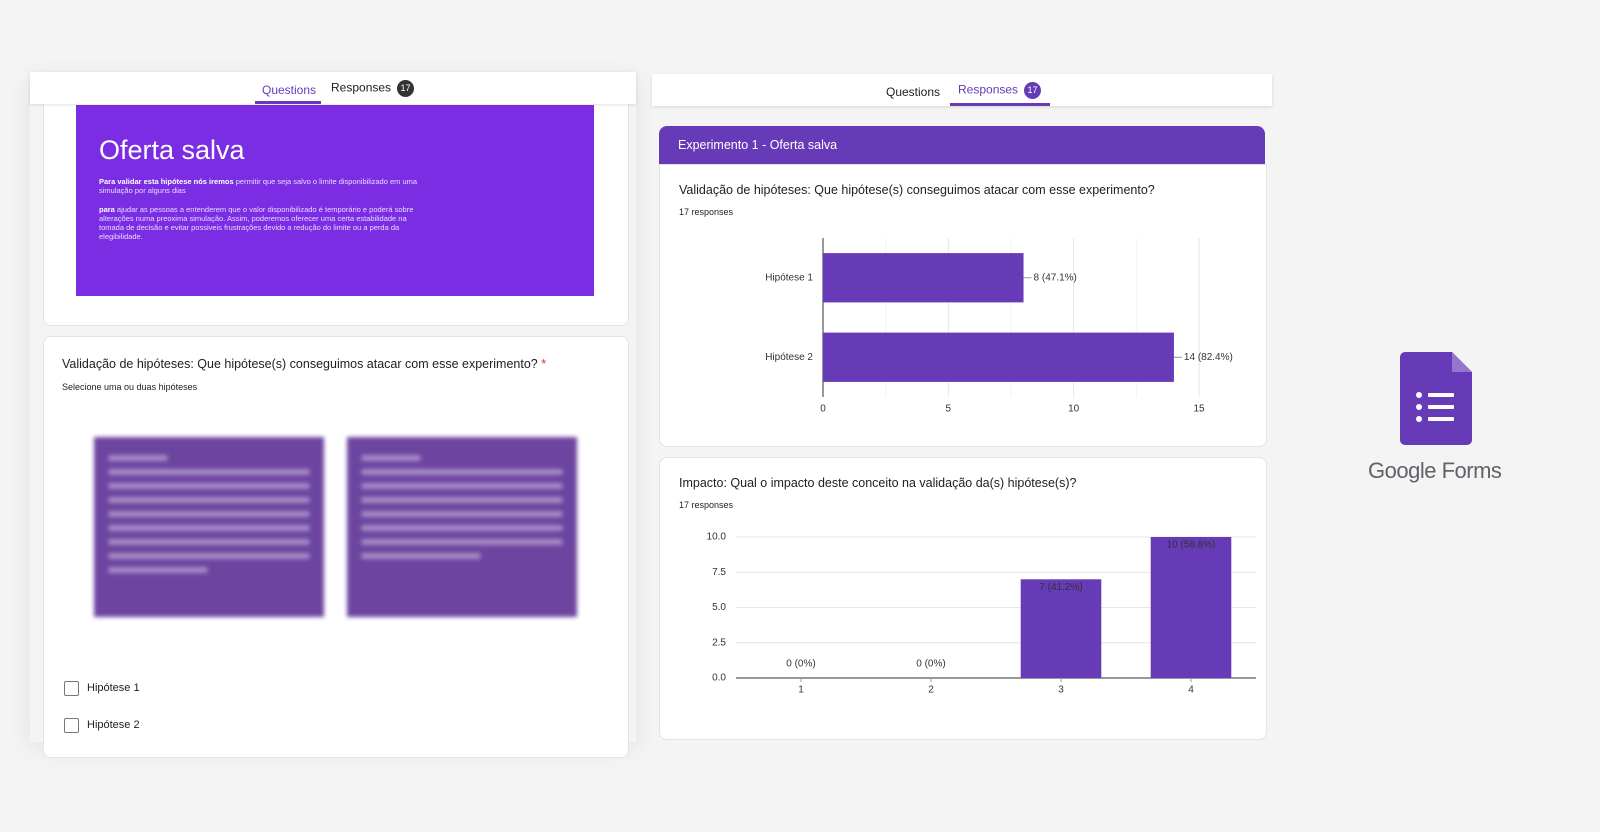 The image size is (1600, 832). I want to click on help-text: Selecione uma ou duas hipóteses, so click(130, 387).